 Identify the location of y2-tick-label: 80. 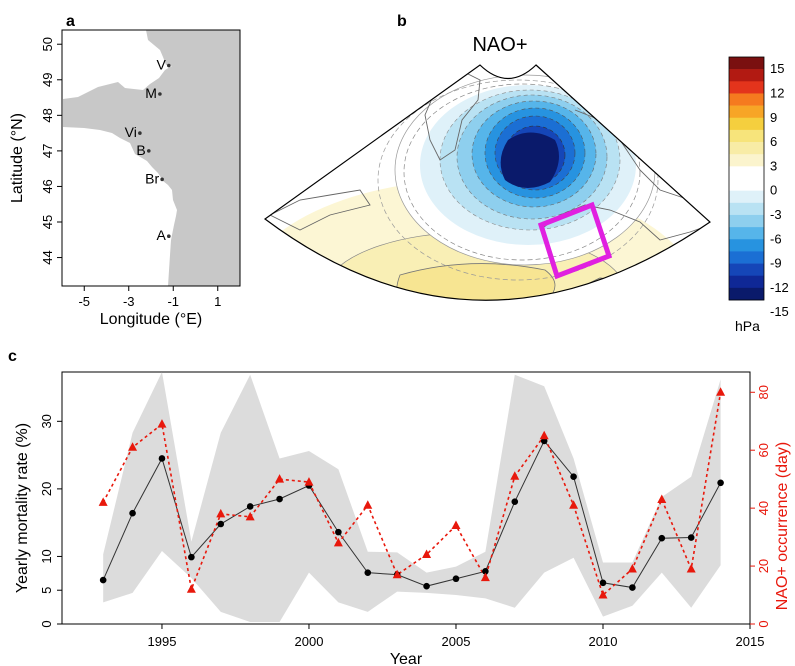
(763, 392).